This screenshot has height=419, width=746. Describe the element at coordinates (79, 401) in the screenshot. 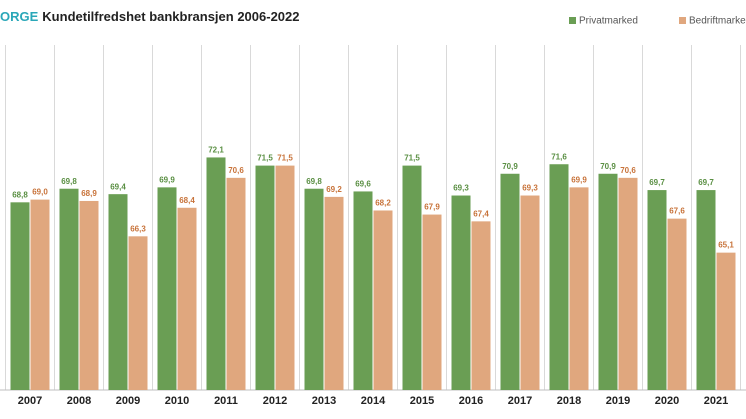

I see `x-tick-label: 2008` at that location.